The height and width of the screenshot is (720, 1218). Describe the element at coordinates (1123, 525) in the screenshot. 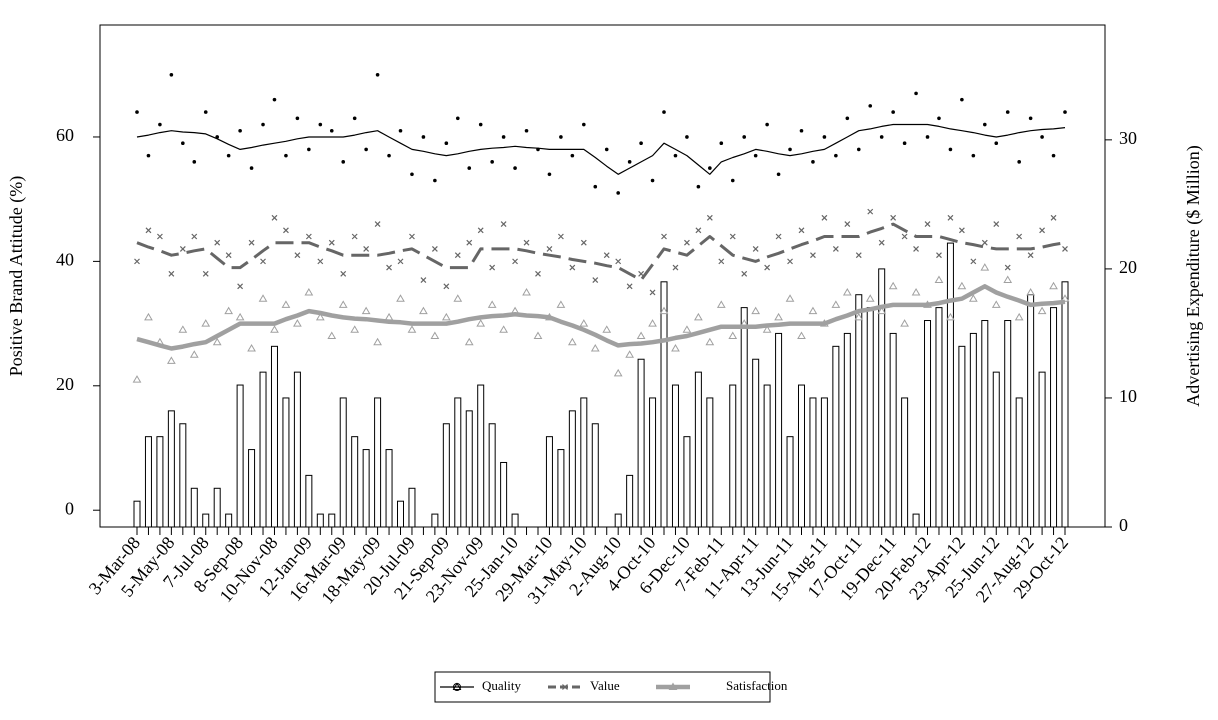

I see `y2-tick-label: 0` at that location.